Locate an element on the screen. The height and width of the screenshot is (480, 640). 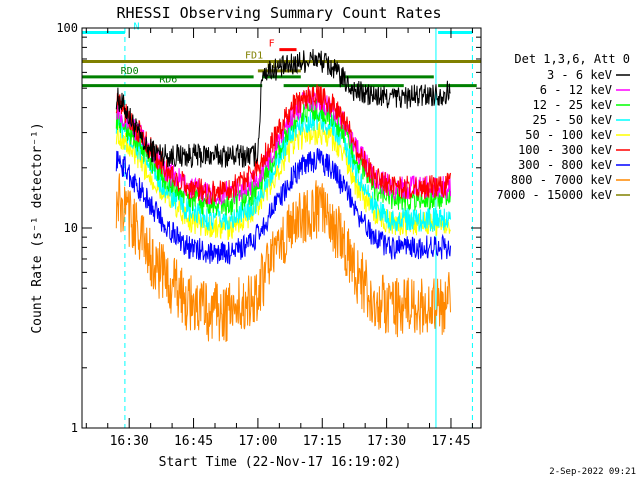
legend-label: 12 - 25 keV is located at coordinates (572, 105).